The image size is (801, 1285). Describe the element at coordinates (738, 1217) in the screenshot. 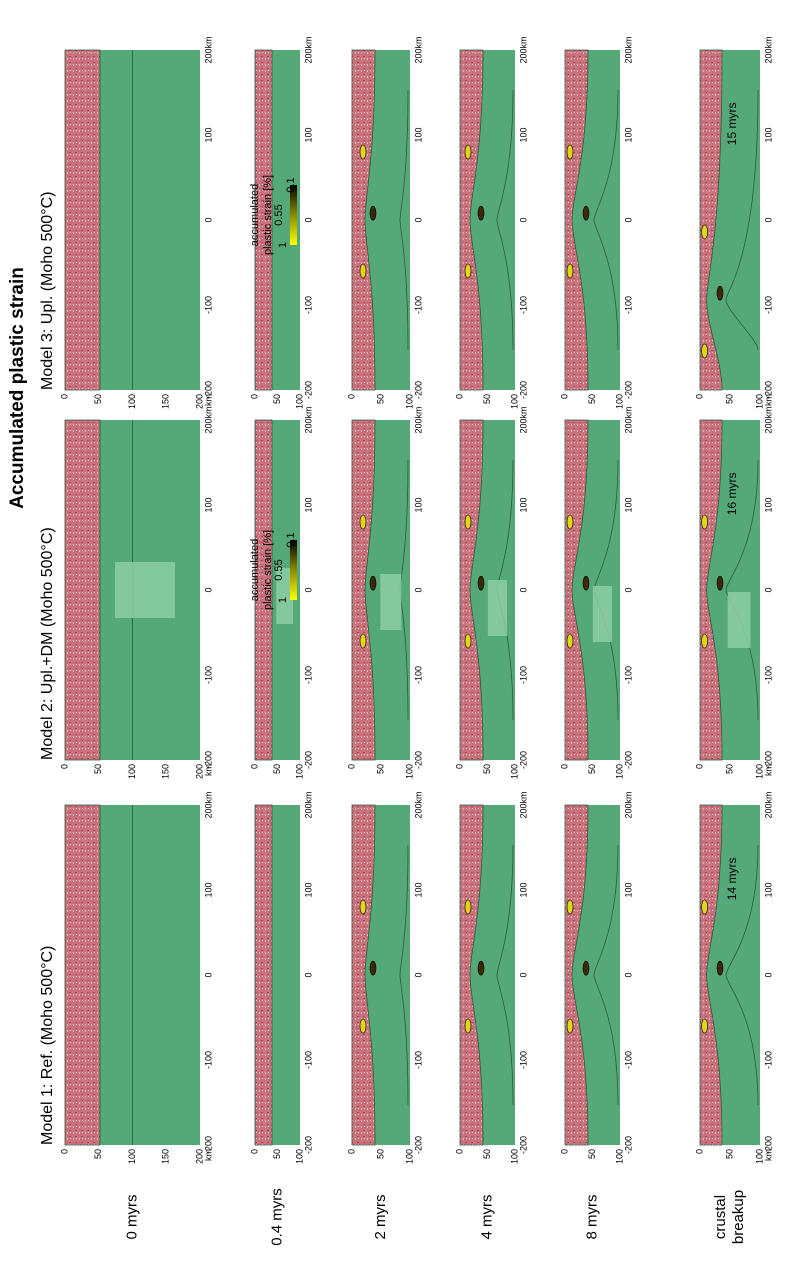

I see `row-label: breakup` at that location.